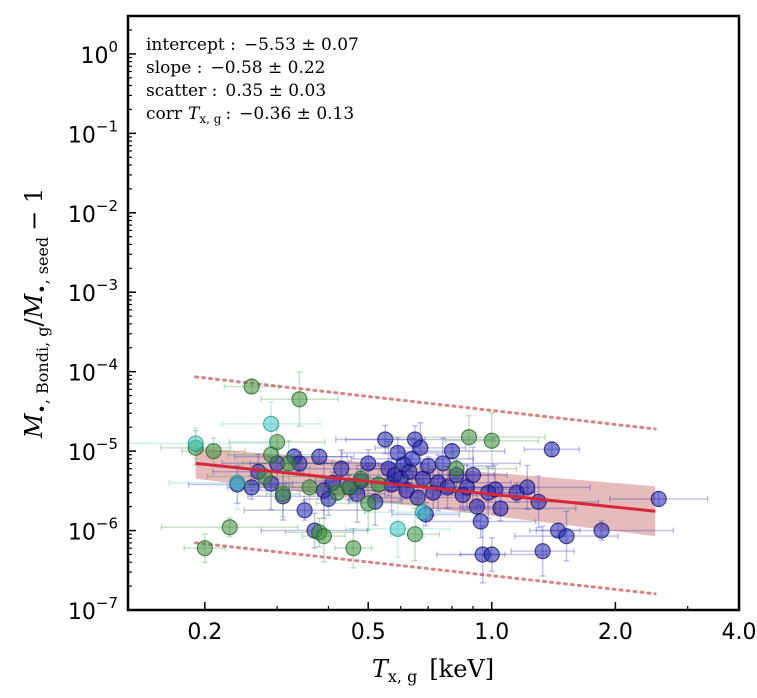  What do you see at coordinates (93, 609) in the screenshot?
I see `y-tick-label: 10⁻⁷` at bounding box center [93, 609].